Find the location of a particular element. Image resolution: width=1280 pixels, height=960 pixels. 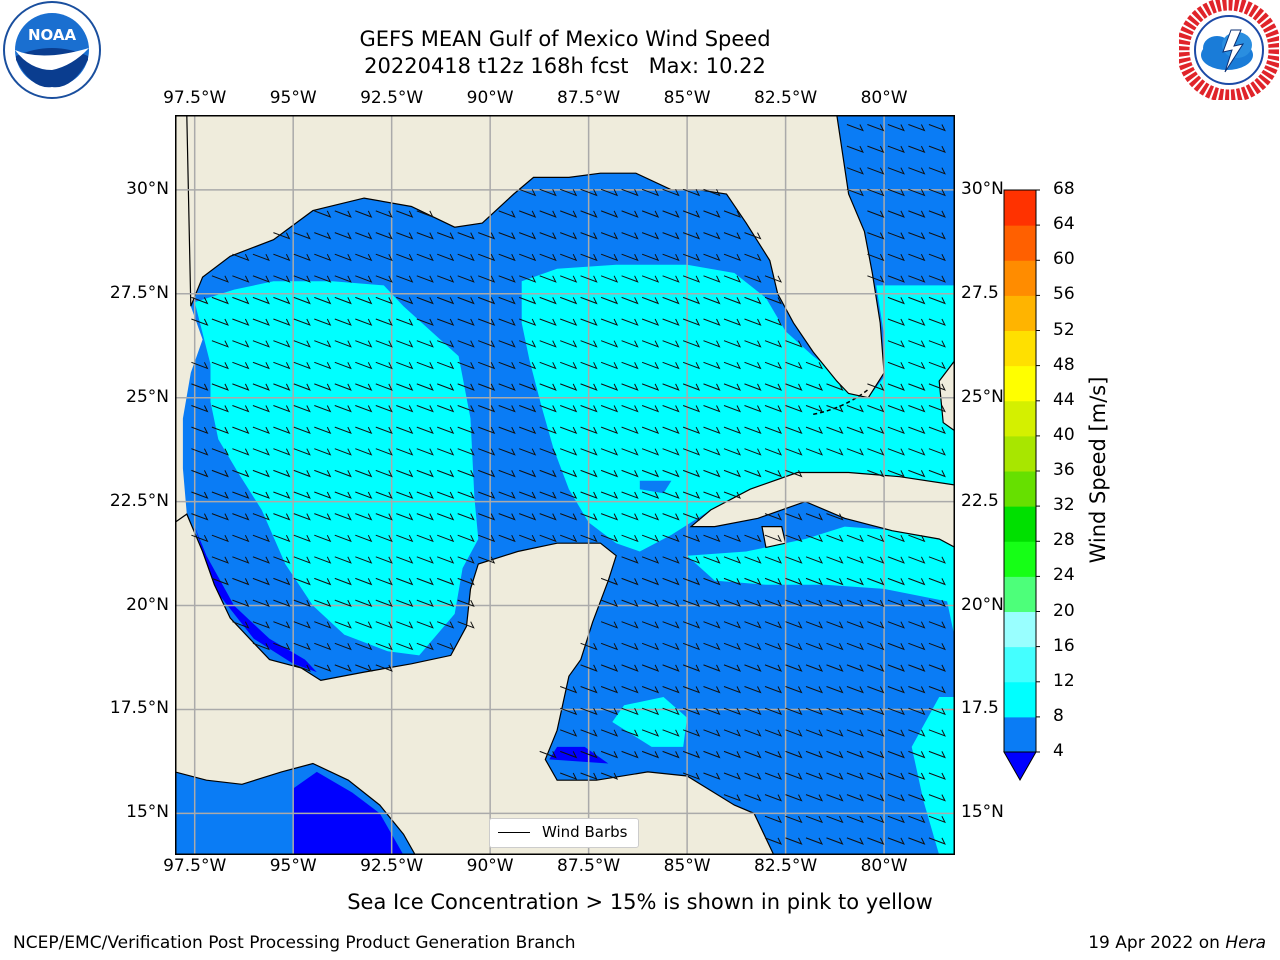

lon-label-top: 85°W is located at coordinates (687, 98).